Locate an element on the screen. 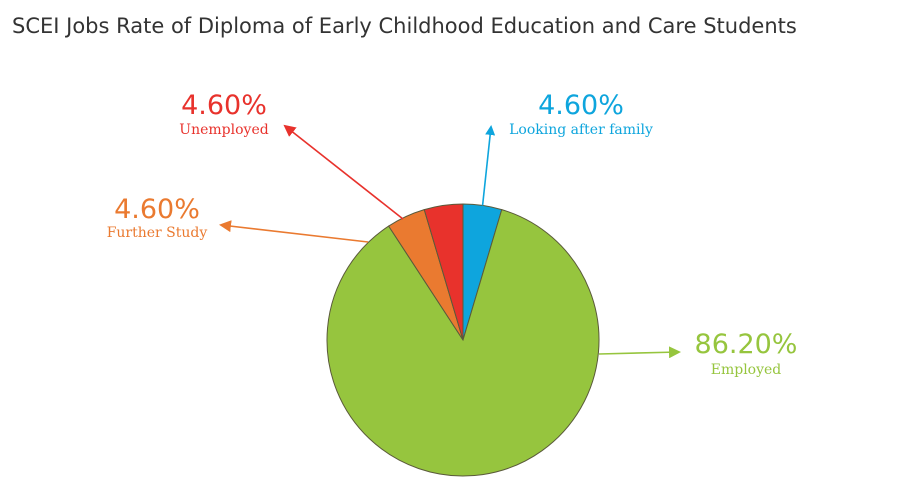 The height and width of the screenshot is (485, 917). data-label-value-unemployed: 4.60% is located at coordinates (224, 105).